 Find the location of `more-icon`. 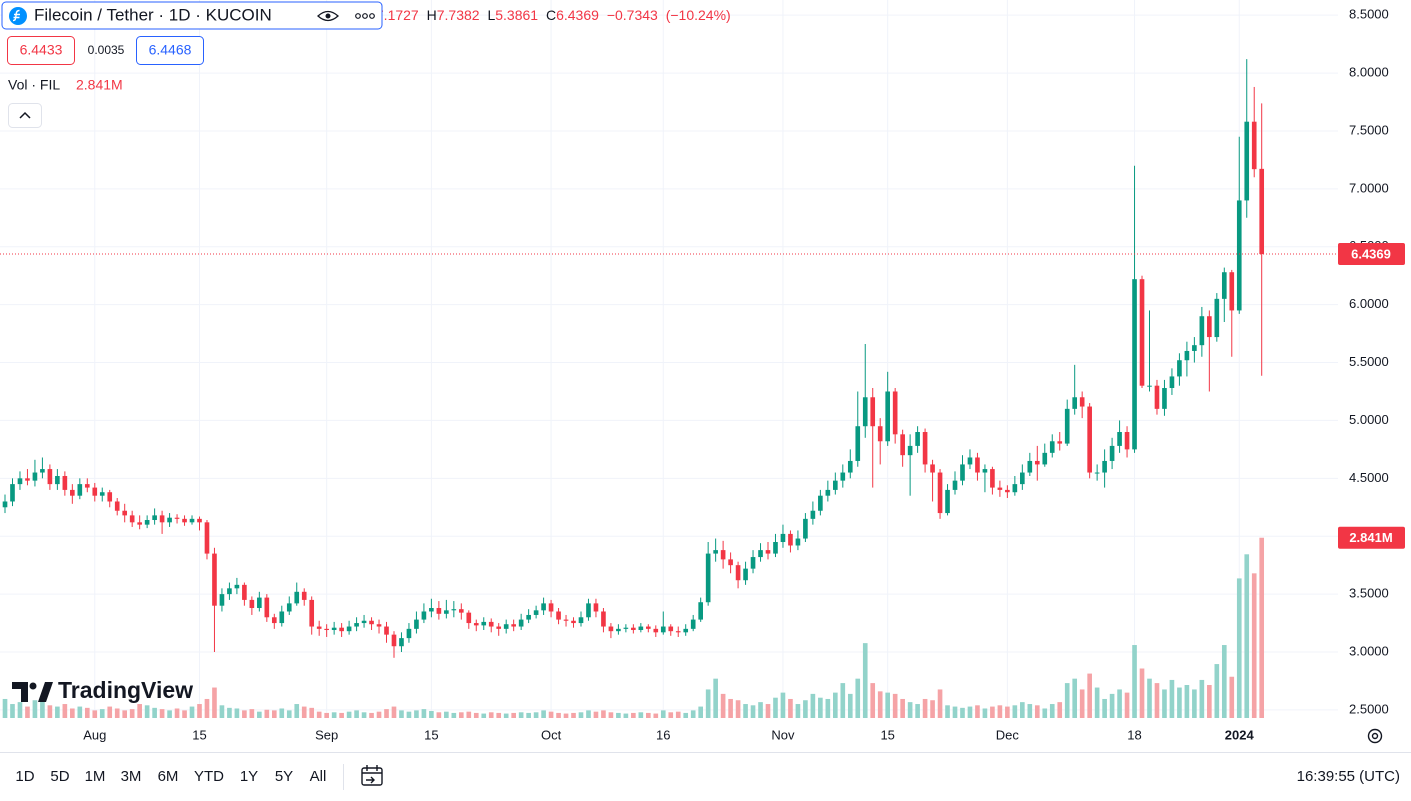

more-icon is located at coordinates (365, 16).